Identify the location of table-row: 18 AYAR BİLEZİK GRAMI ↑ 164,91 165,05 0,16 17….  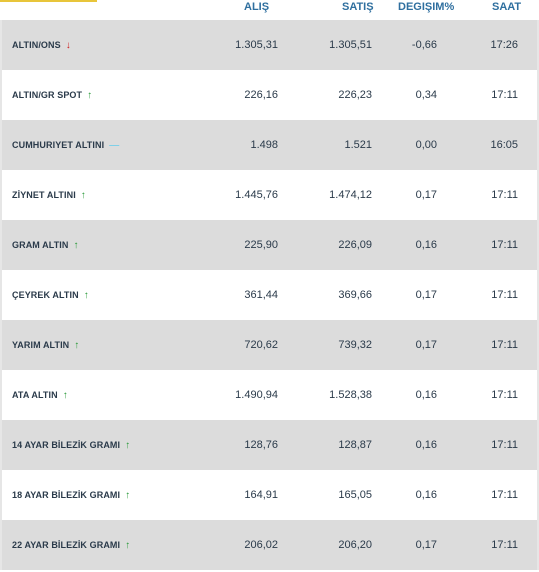
(269, 495).